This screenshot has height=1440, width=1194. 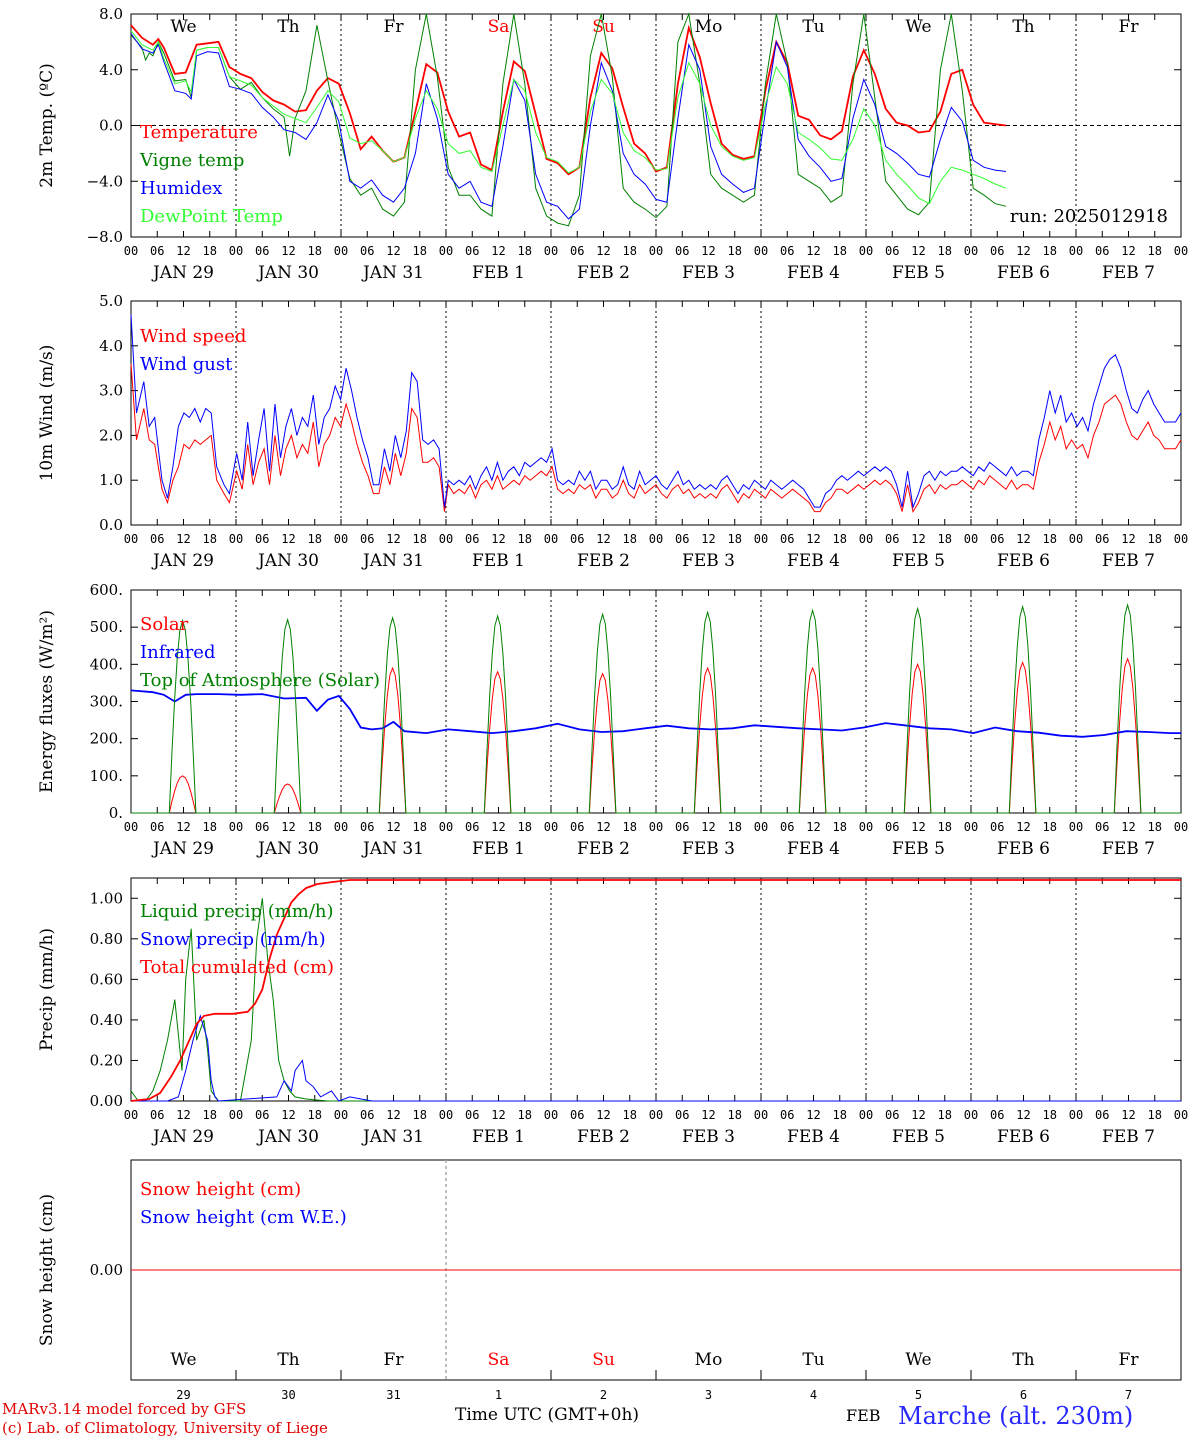 What do you see at coordinates (547, 1415) in the screenshot?
I see `x-axis-title: Time UTC (GMT+0h)` at bounding box center [547, 1415].